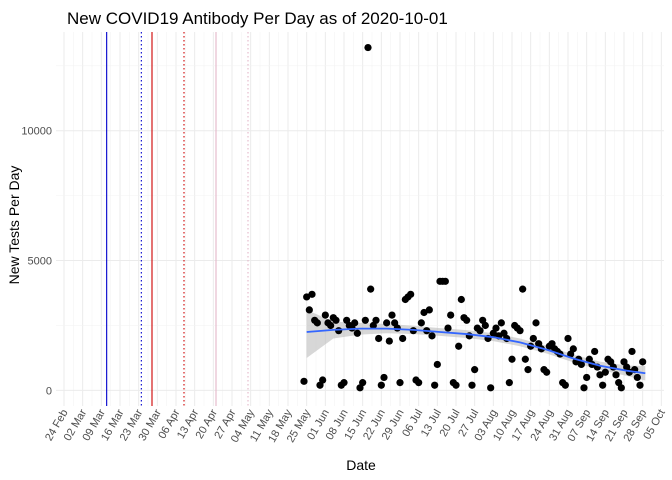 The width and height of the screenshot is (672, 480). Describe the element at coordinates (49, 391) in the screenshot. I see `y-tick-label: 0` at that location.